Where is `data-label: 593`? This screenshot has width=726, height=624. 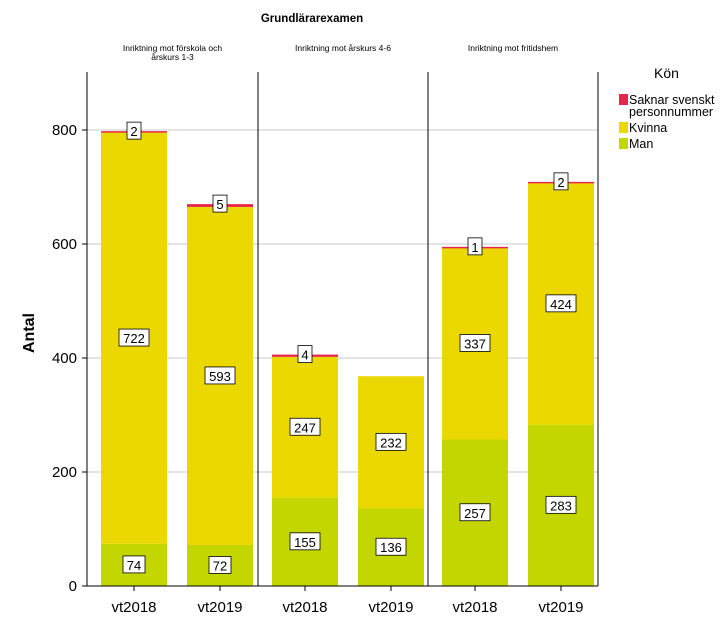
data-label: 593 is located at coordinates (220, 376).